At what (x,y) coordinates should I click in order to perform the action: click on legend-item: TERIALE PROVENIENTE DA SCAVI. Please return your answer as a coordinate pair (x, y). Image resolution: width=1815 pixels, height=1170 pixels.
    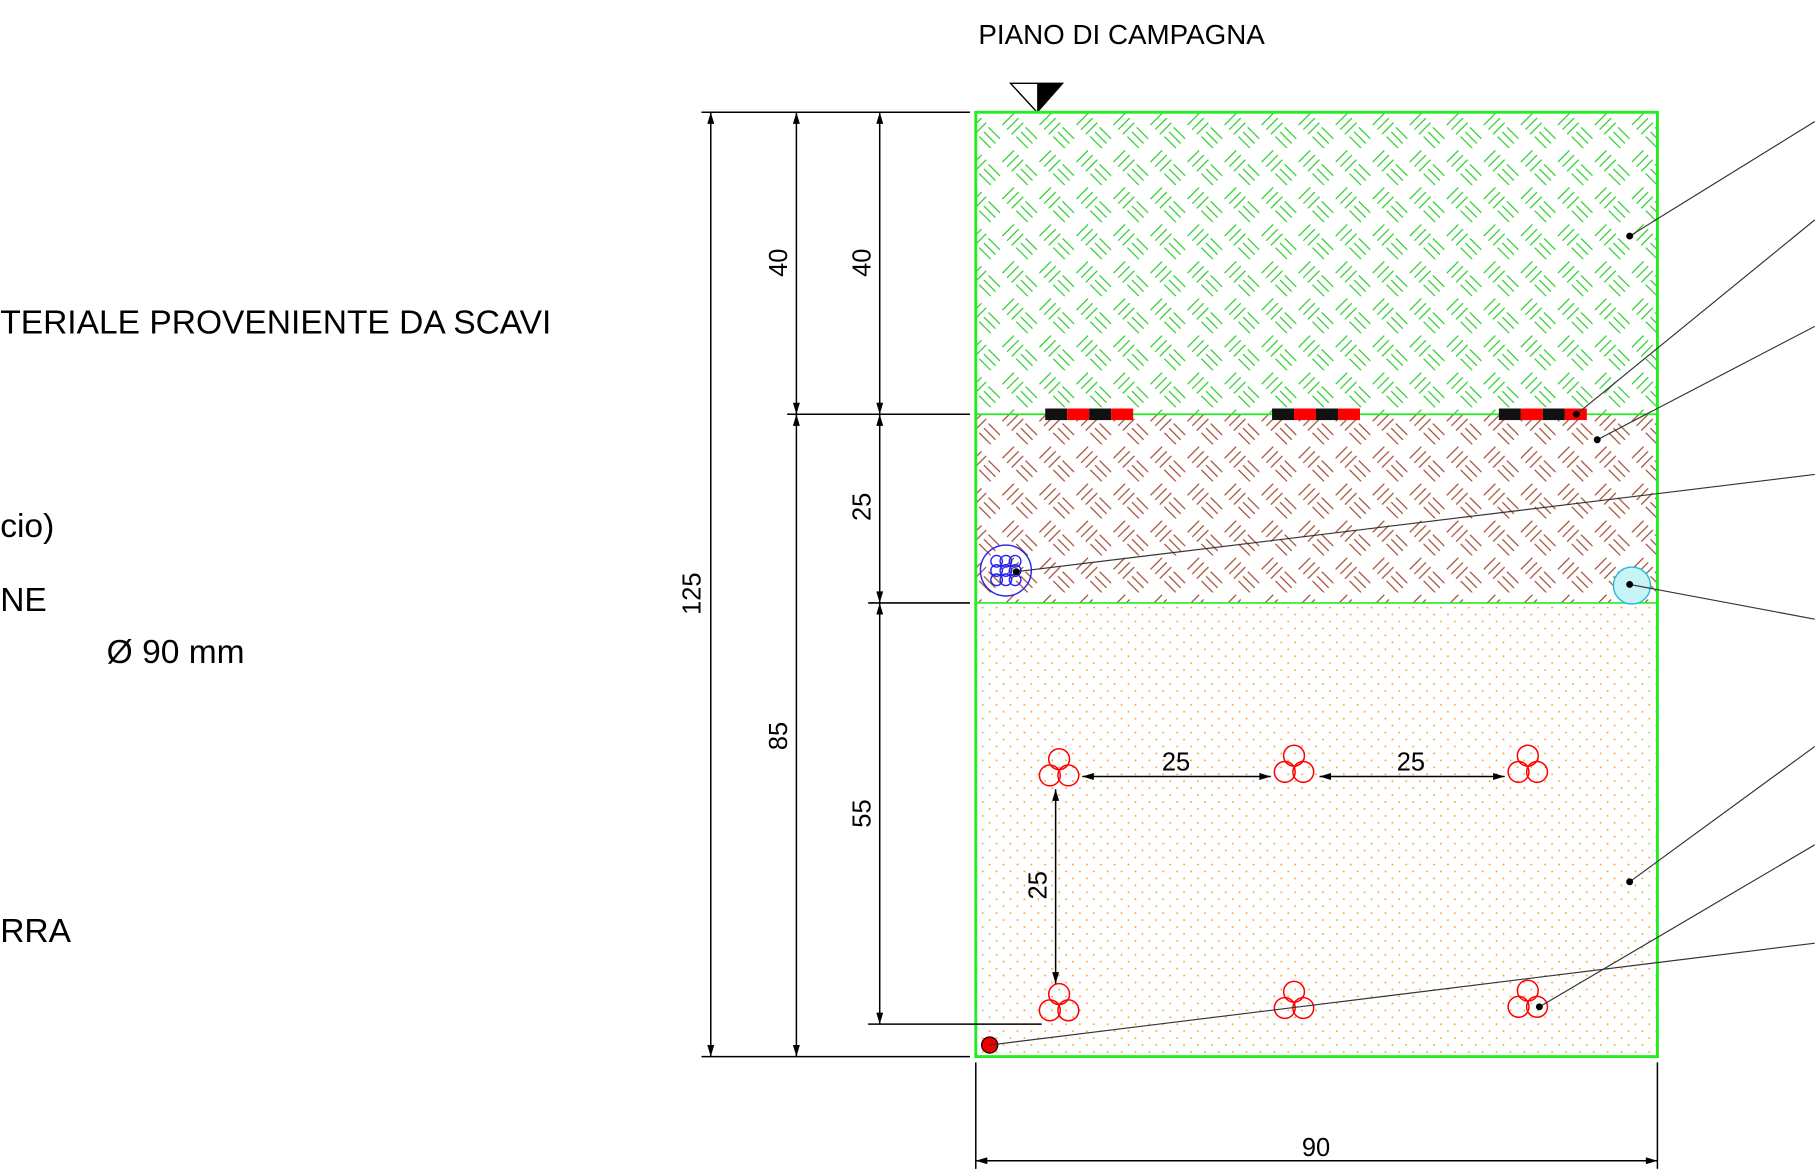
    Looking at the image, I should click on (275, 322).